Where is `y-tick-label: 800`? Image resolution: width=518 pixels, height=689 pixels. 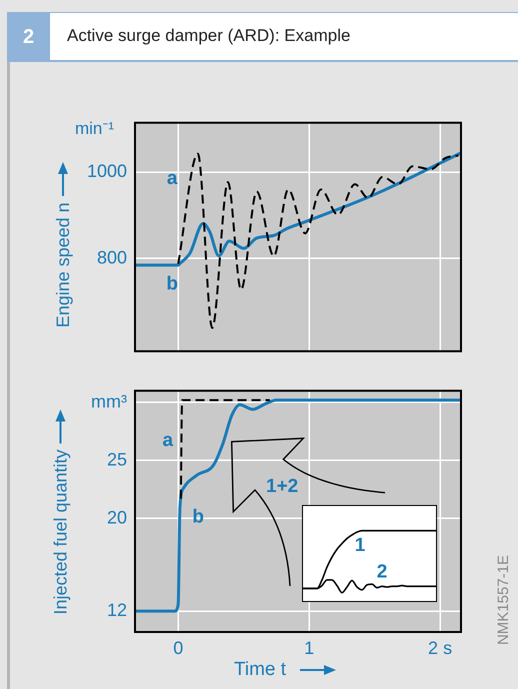
y-tick-label: 800 is located at coordinates (111, 257).